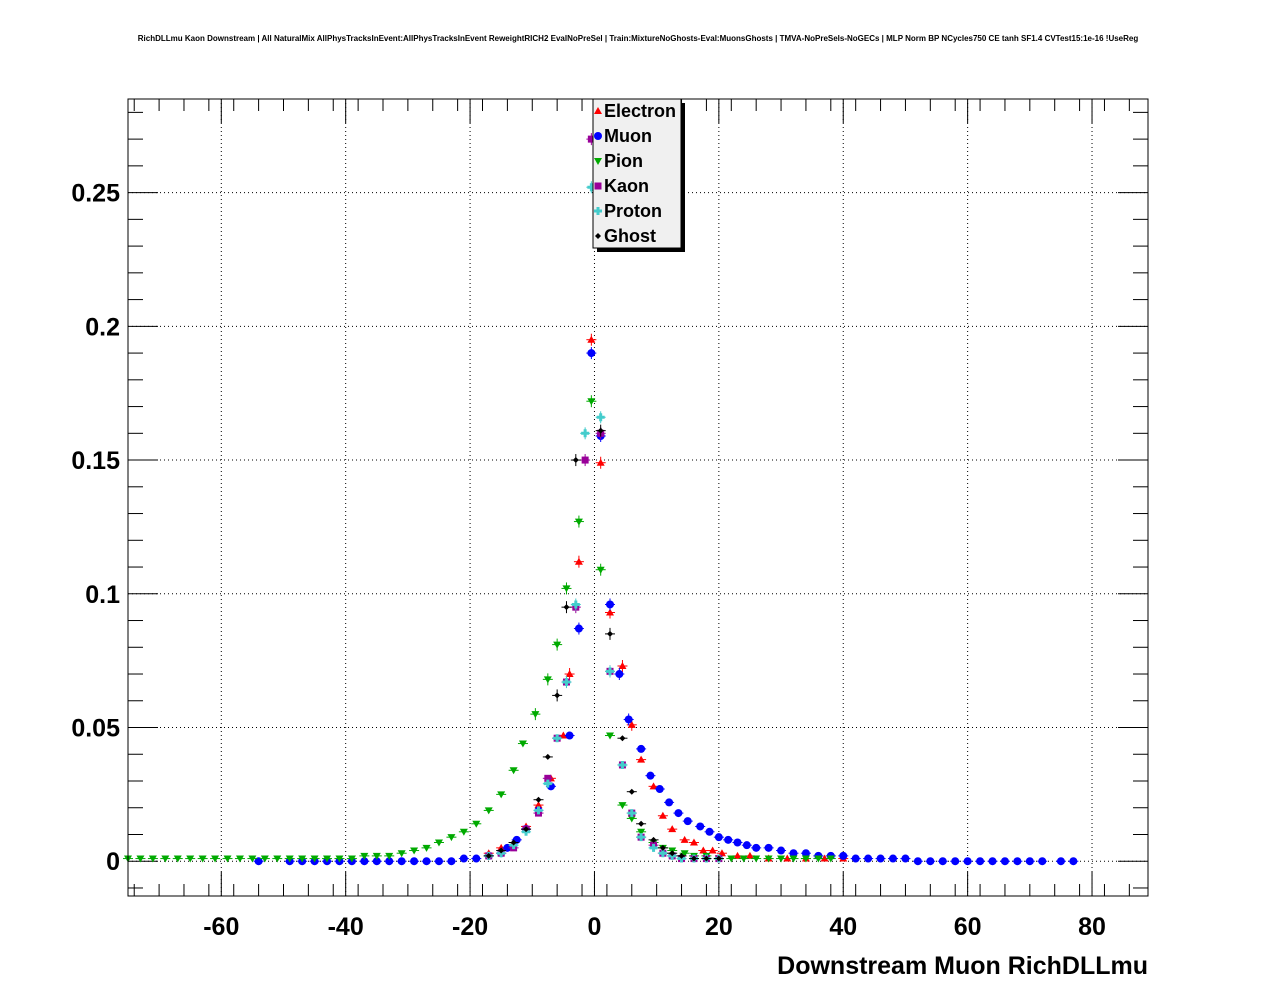 Image resolution: width=1276 pixels, height=996 pixels. What do you see at coordinates (598, 211) in the screenshot?
I see `proton-marker-icon` at bounding box center [598, 211].